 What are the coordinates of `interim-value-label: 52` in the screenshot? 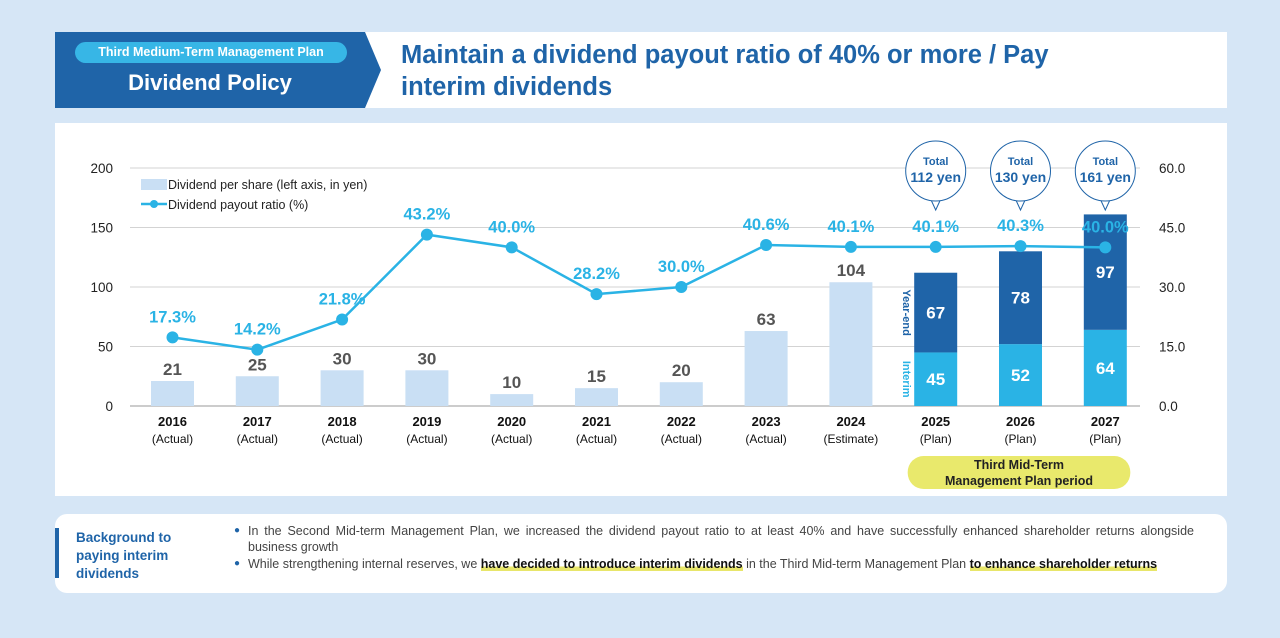 It's located at (1020, 375).